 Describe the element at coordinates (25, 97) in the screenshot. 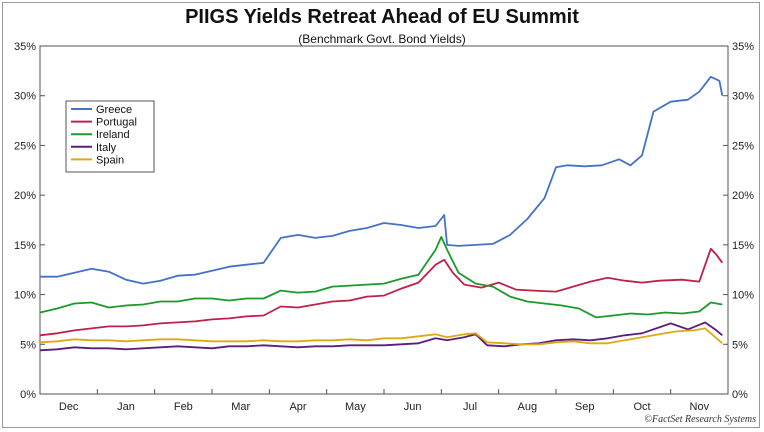

I see `y-tick-label-left: 30%` at that location.